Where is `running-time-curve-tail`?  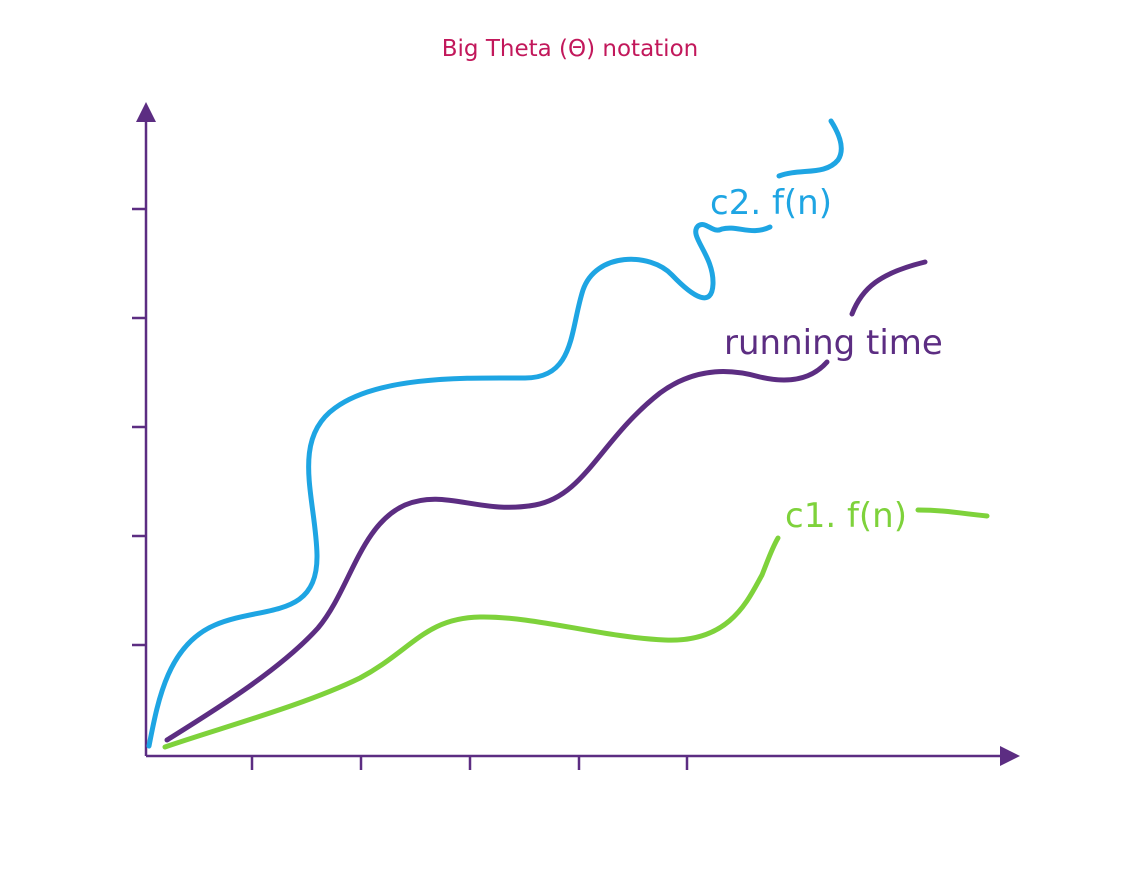
running-time-curve-tail is located at coordinates (888, 288).